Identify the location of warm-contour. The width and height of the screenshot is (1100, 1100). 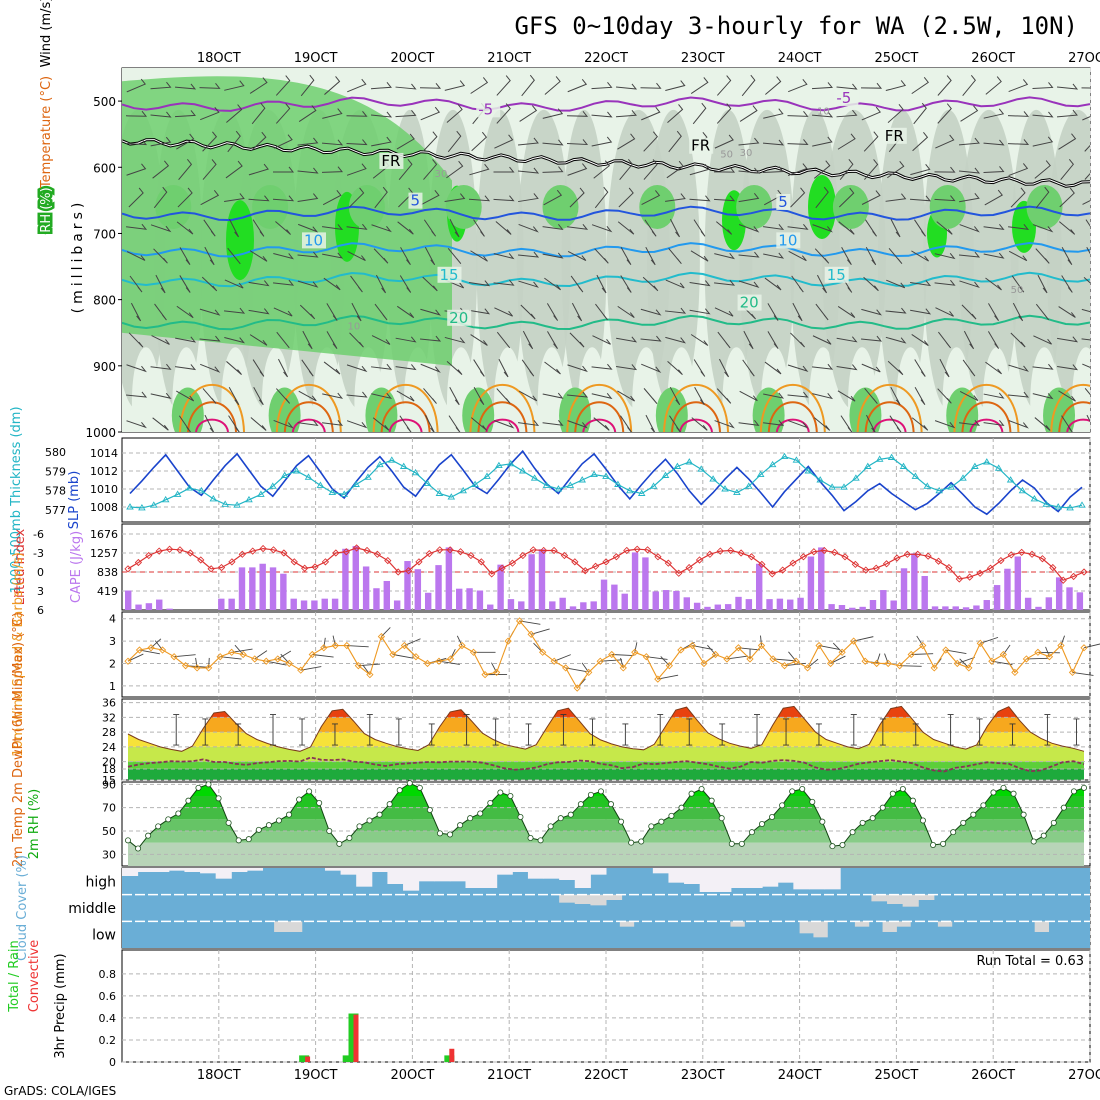
(308, 425).